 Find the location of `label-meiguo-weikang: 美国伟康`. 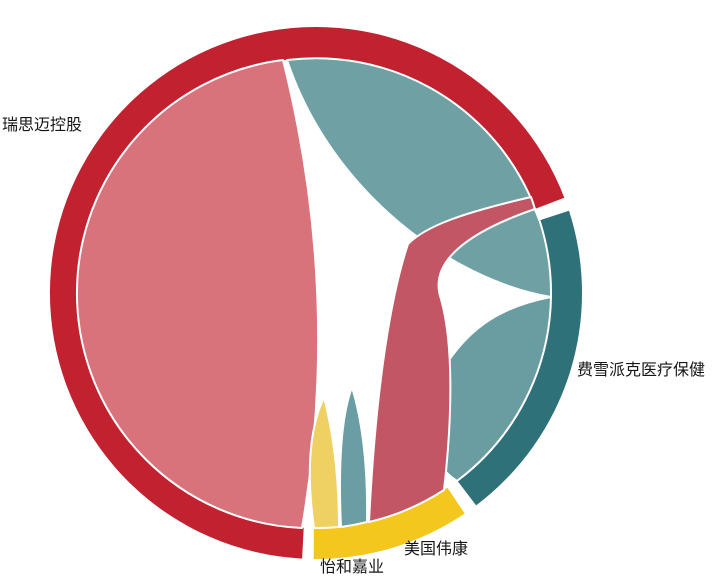

label-meiguo-weikang: 美国伟康 is located at coordinates (436, 549).